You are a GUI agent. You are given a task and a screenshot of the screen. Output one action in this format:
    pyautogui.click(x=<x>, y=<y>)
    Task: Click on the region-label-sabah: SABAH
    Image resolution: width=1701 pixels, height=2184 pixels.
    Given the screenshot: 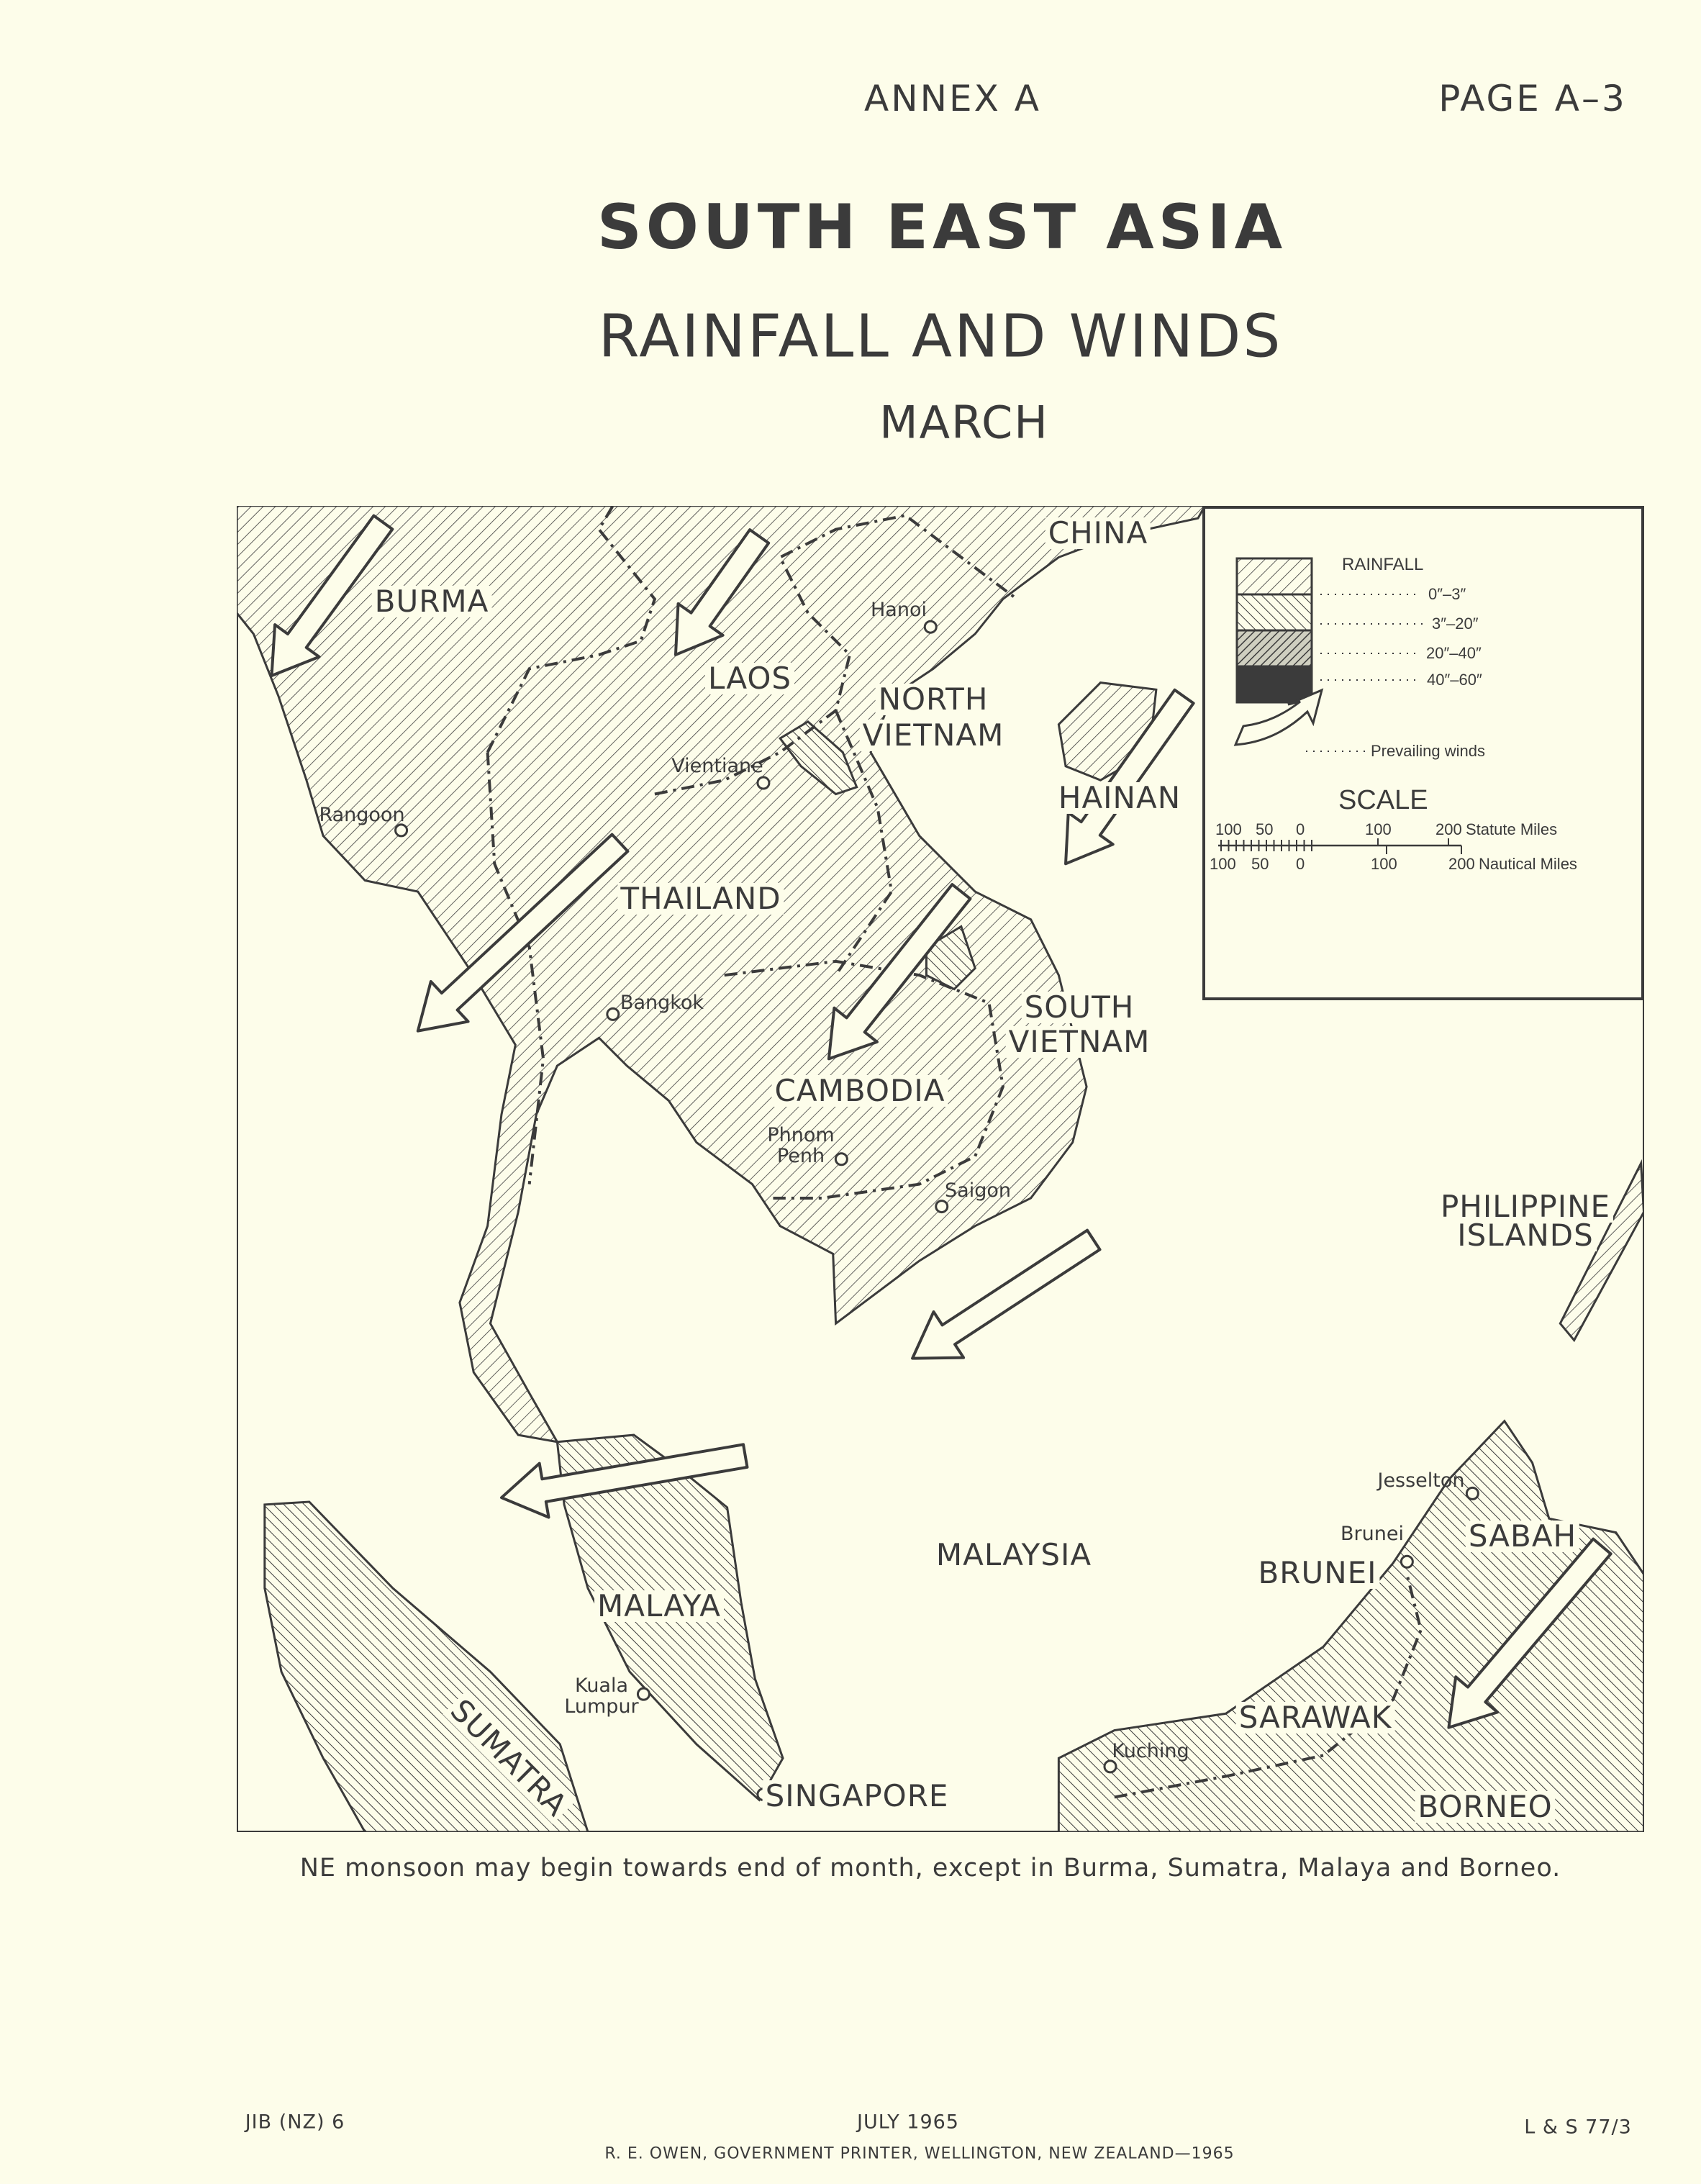 What is the action you would take?
    pyautogui.click(x=1522, y=1536)
    